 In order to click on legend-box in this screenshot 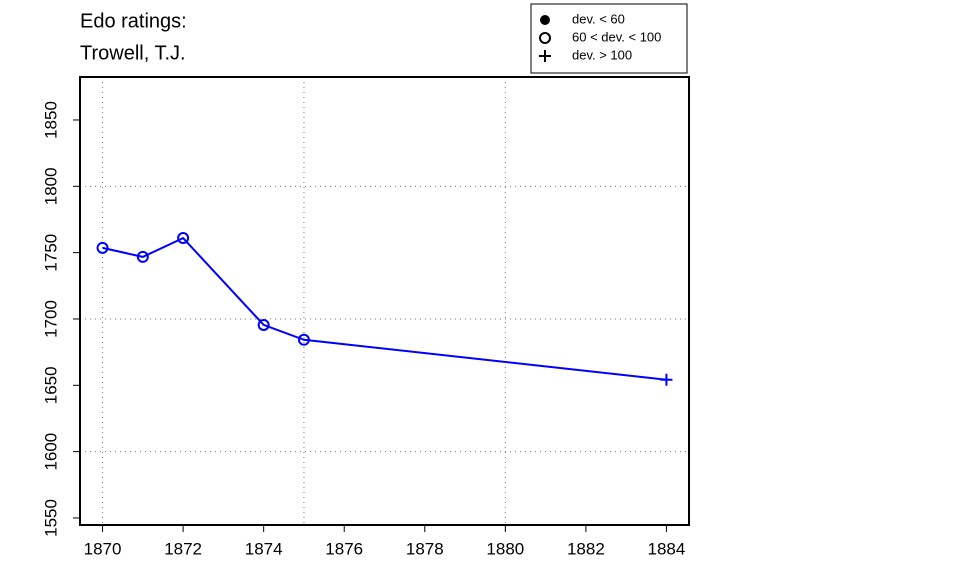, I will do `click(609, 38)`.